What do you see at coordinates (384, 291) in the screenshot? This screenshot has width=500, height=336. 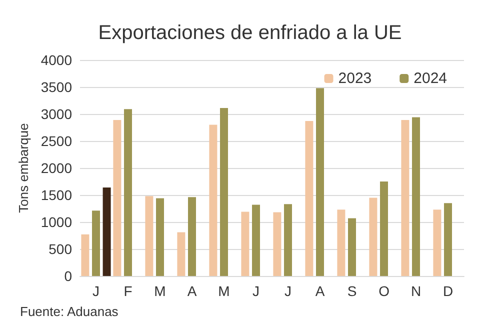 I see `x-tick-label: O` at bounding box center [384, 291].